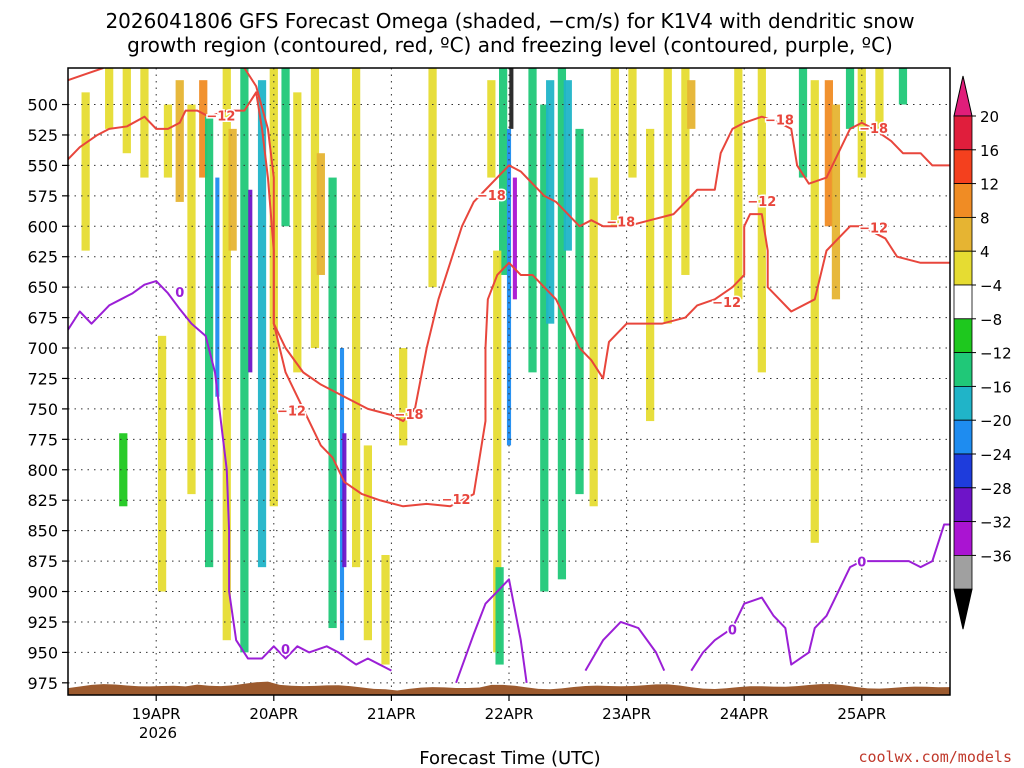 The height and width of the screenshot is (768, 1024). Describe the element at coordinates (42, 683) in the screenshot. I see `y-tick-label: 975` at that location.